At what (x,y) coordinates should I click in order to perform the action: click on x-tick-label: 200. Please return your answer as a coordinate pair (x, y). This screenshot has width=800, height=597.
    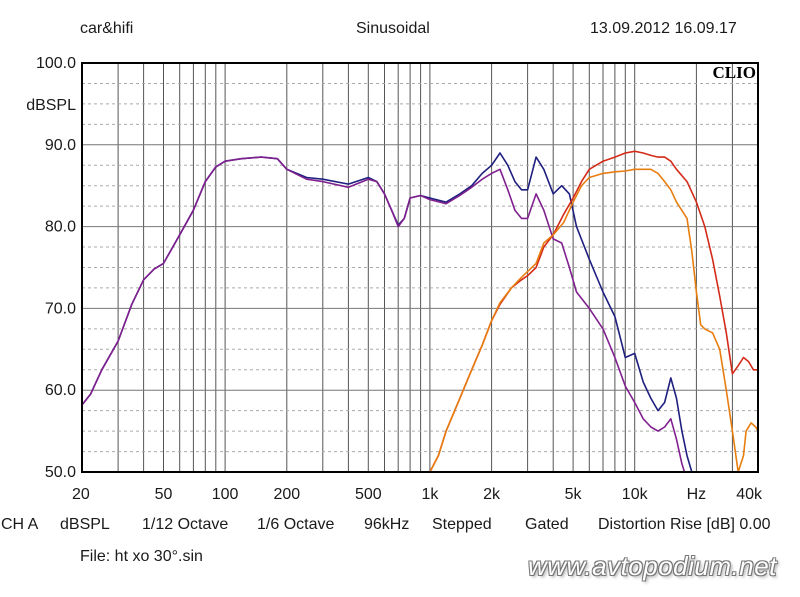
    Looking at the image, I should click on (286, 494).